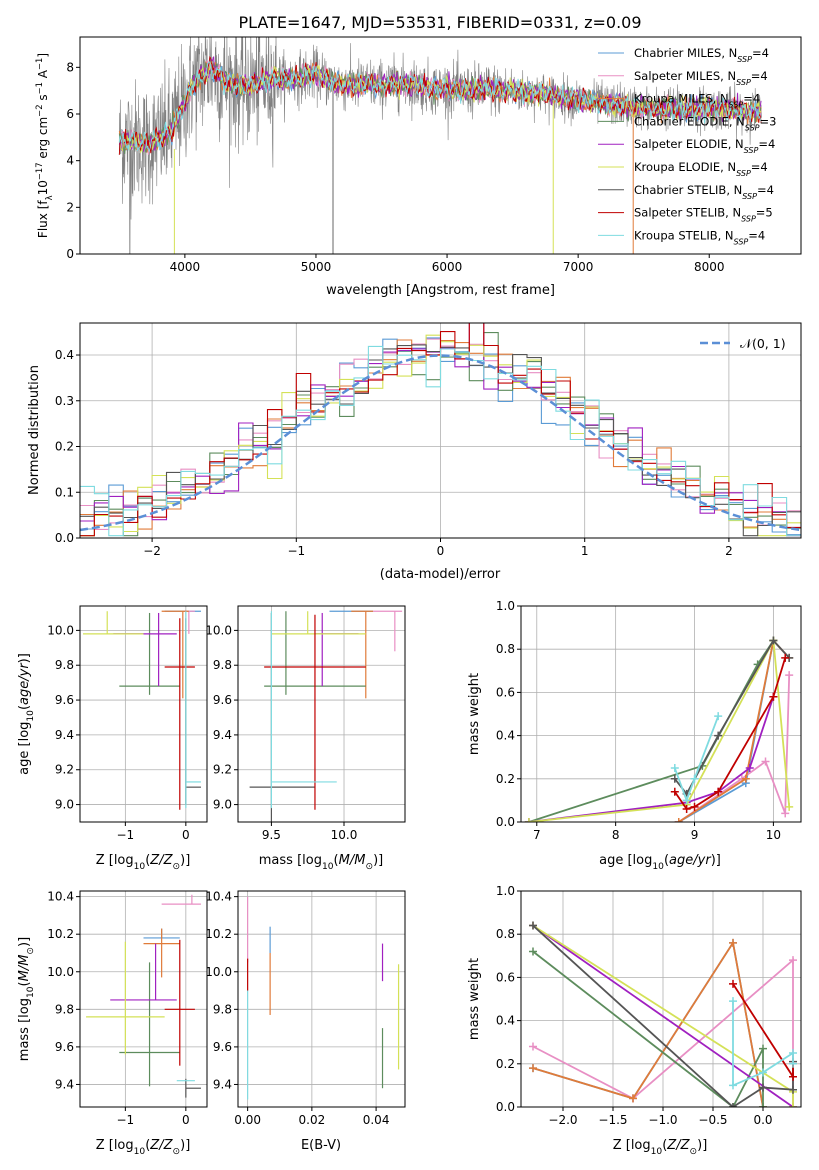  I want to click on errorbar-chabrier-elodie, so click(149, 653).